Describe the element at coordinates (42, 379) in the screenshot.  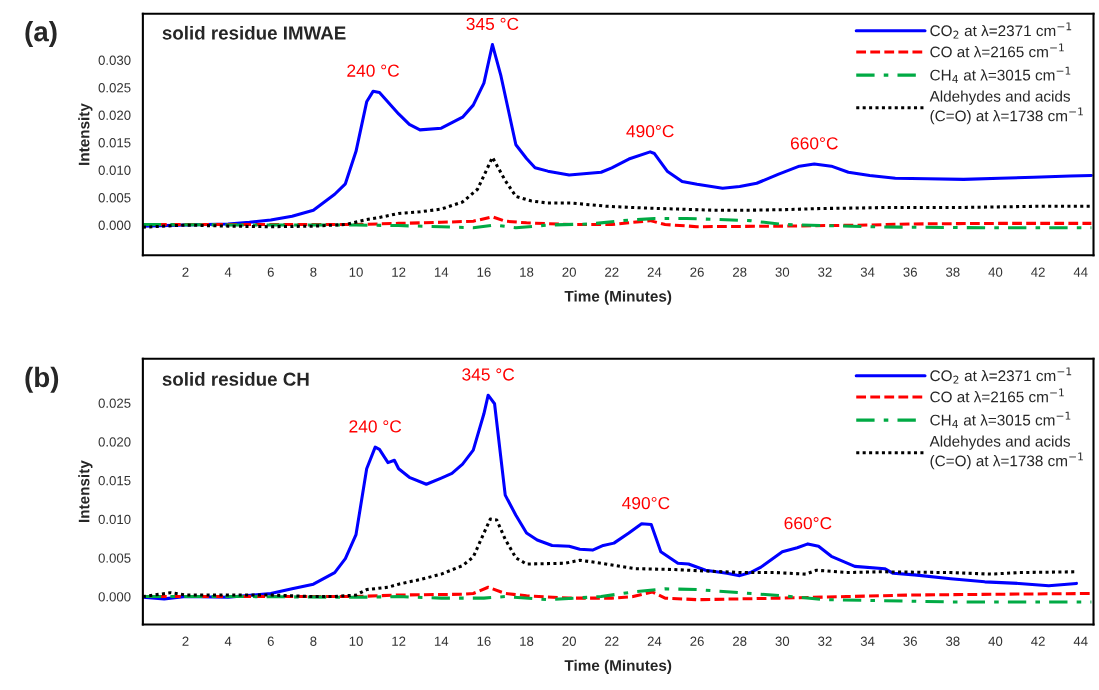
I see `text: (b)` at that location.